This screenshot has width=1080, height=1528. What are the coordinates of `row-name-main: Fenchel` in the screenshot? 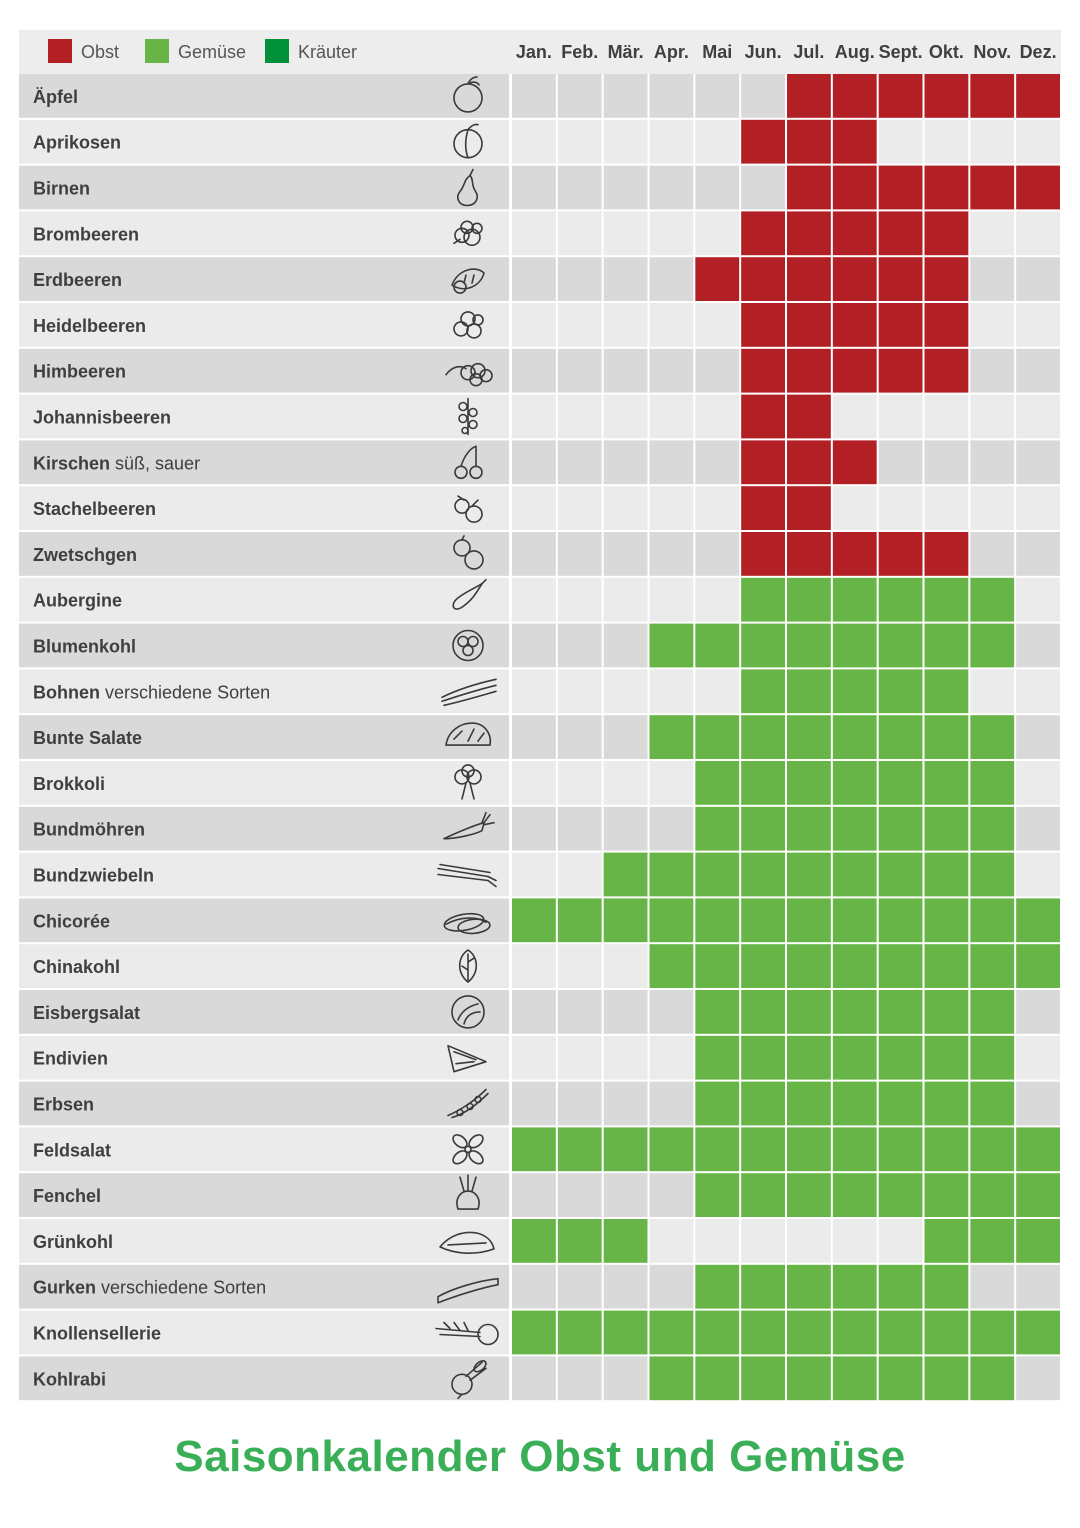 It's located at (67, 1196).